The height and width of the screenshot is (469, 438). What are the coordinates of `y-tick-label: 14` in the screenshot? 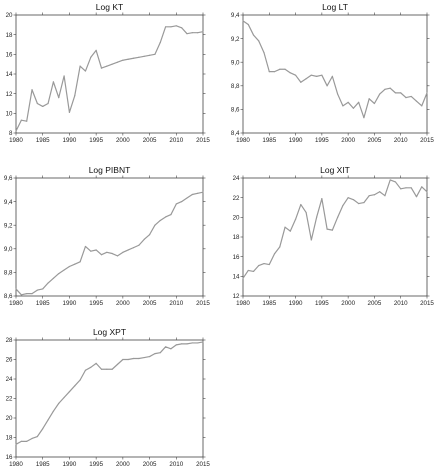 It's located at (236, 277).